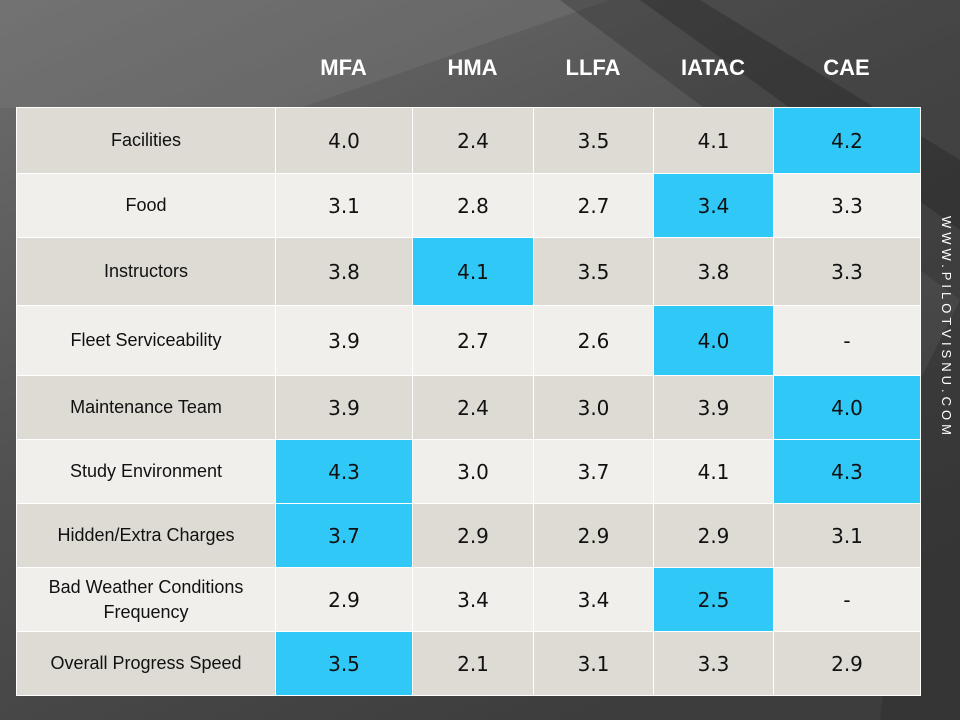 This screenshot has width=960, height=720. Describe the element at coordinates (593, 340) in the screenshot. I see `score-cell: 2.6` at that location.